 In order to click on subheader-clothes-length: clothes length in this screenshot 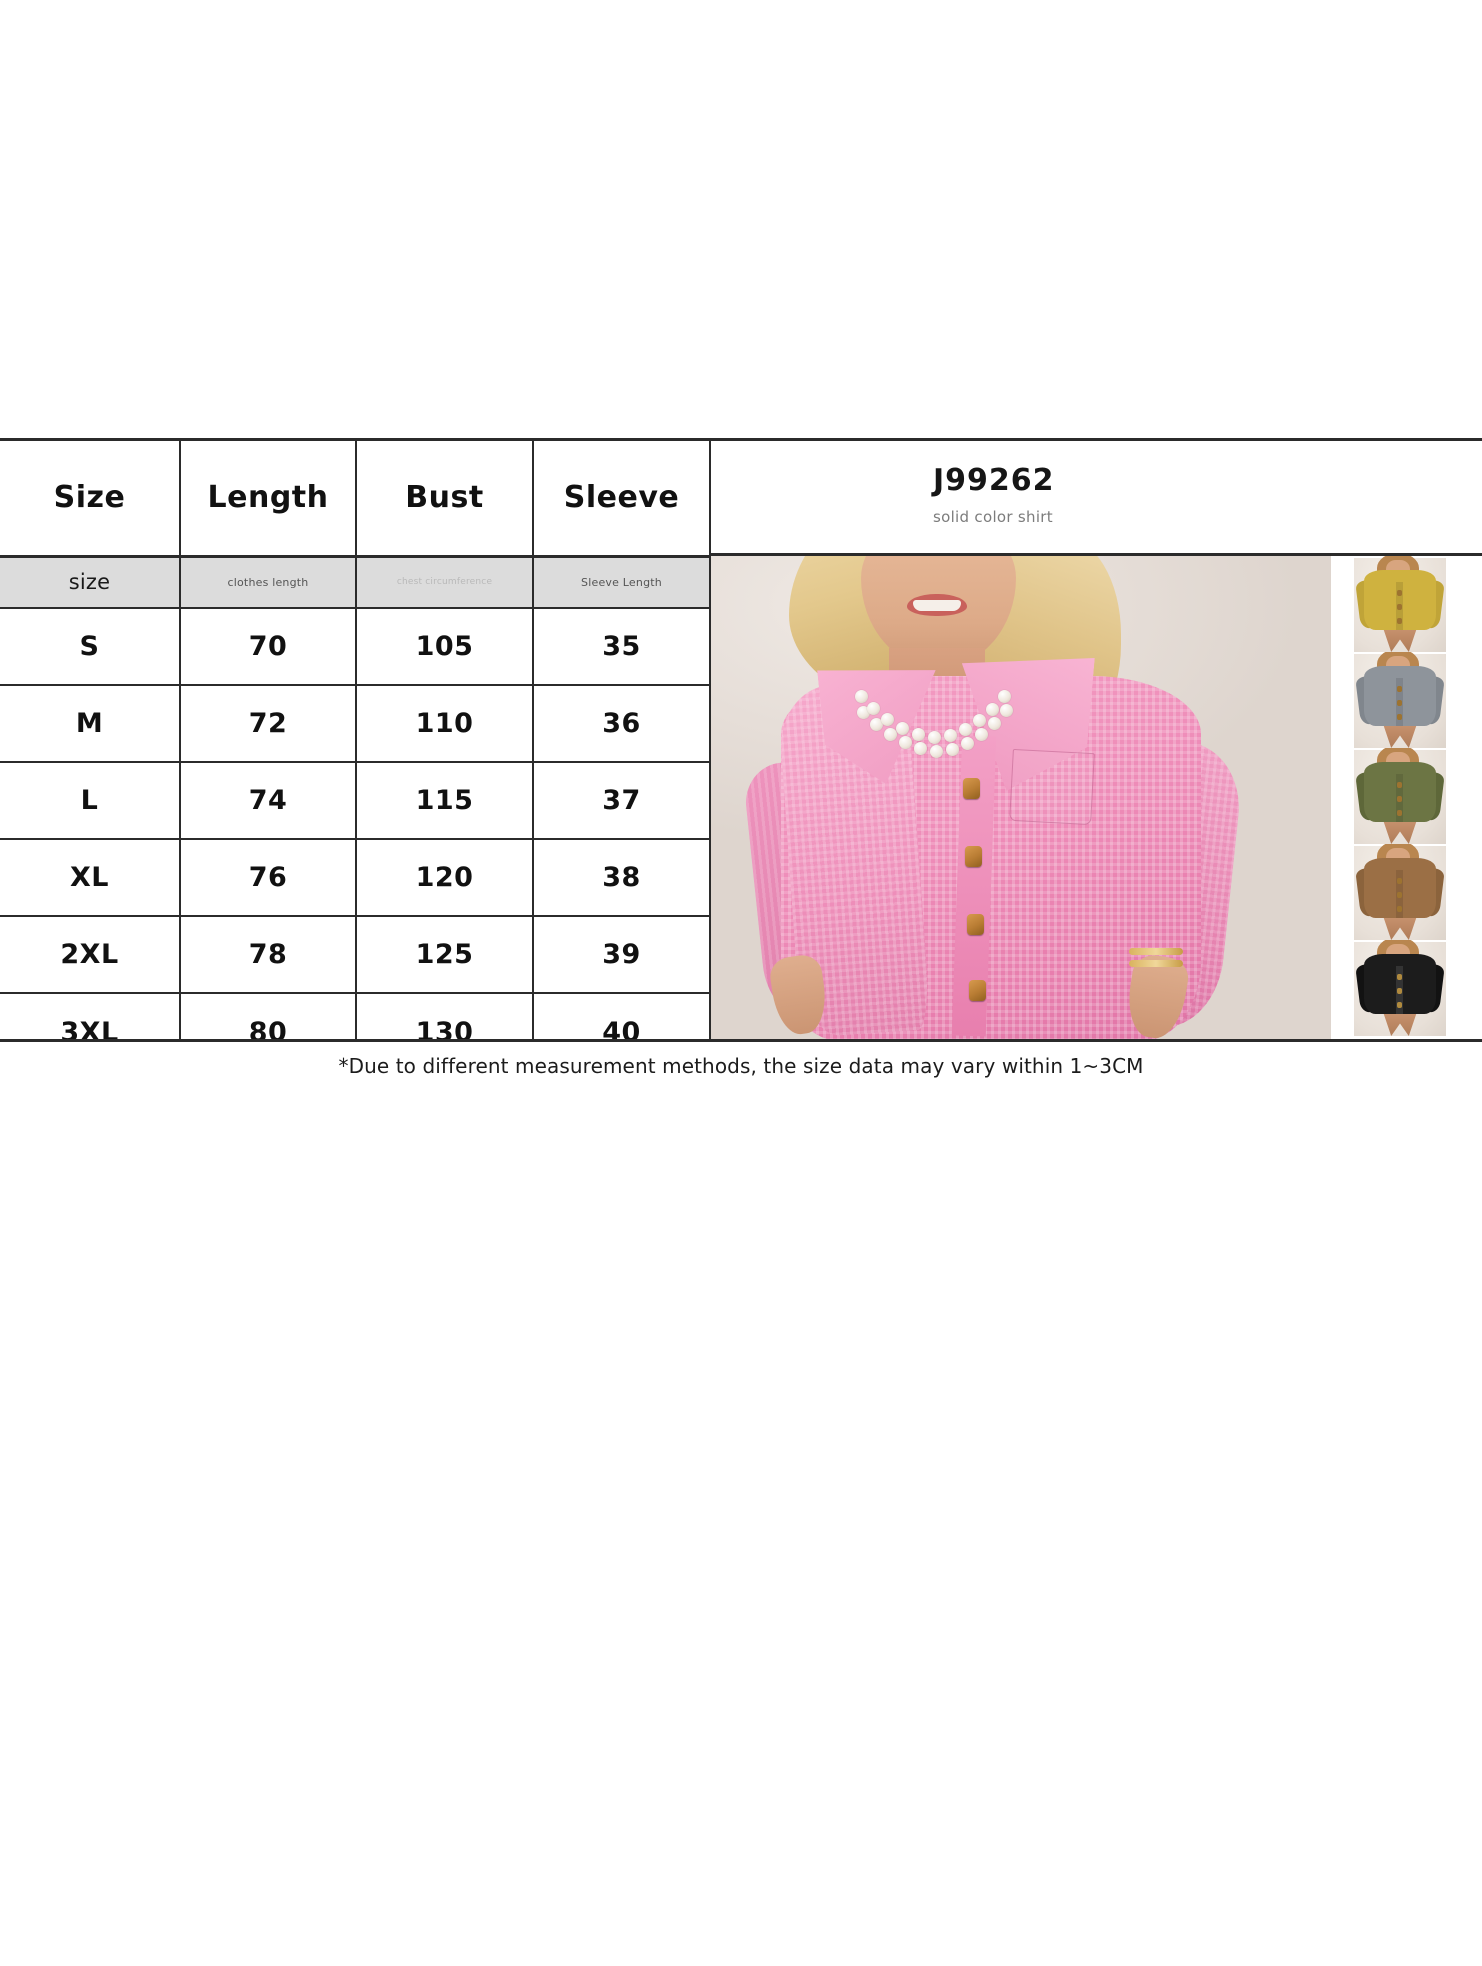, I will do `click(268, 582)`.